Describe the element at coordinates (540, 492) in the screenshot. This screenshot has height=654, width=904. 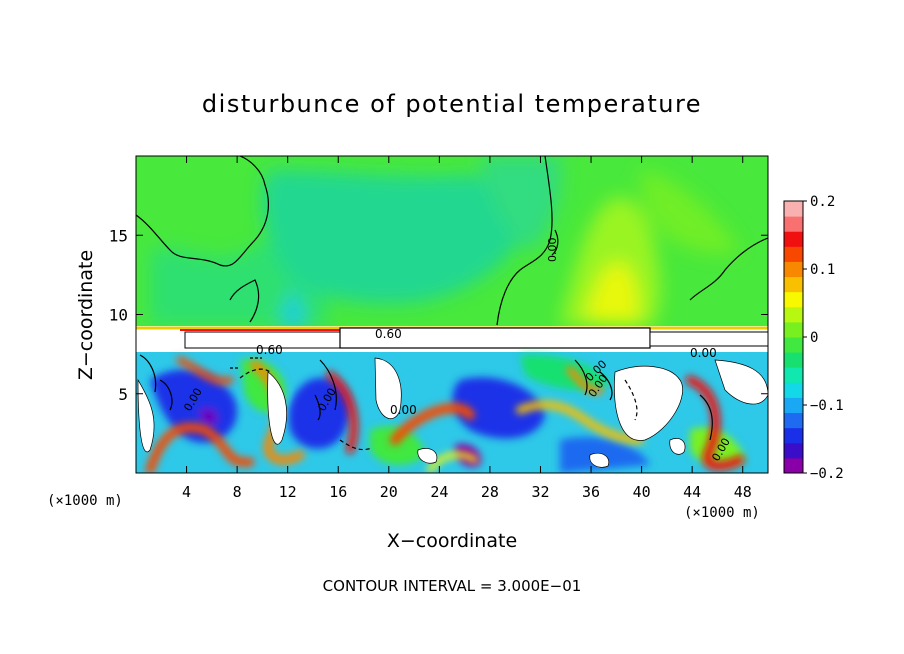
I see `x-tick-label: 32` at that location.